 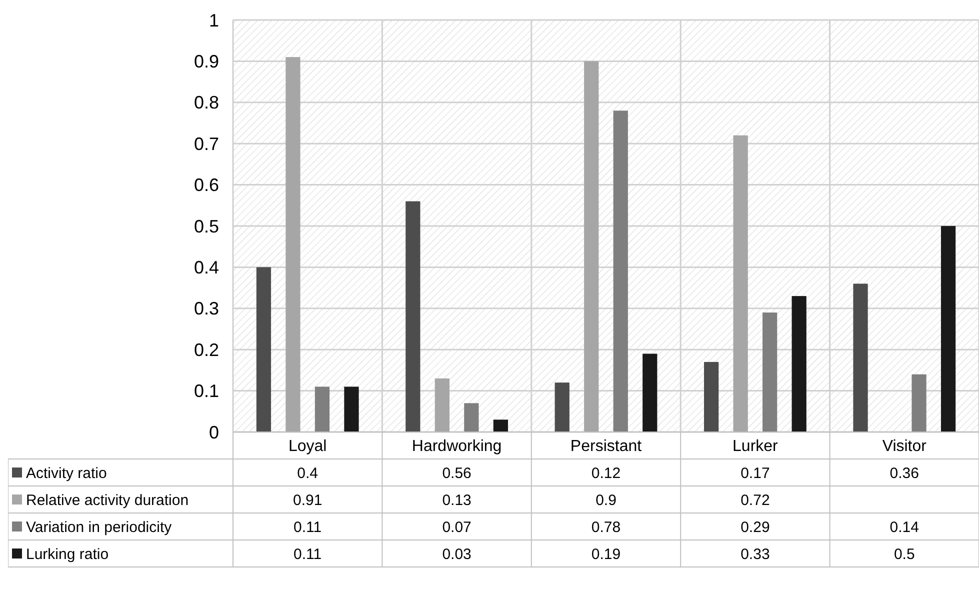 I want to click on data-label: 0.36, so click(x=904, y=473).